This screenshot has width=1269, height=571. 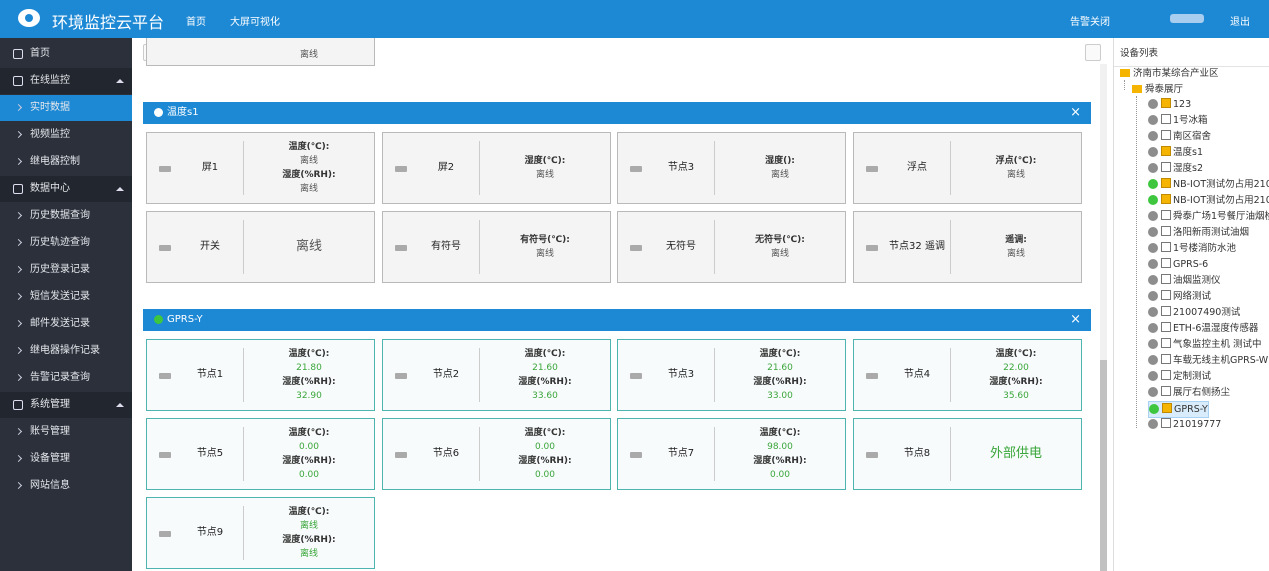 What do you see at coordinates (66, 486) in the screenshot?
I see `menu-item: 网站信息` at bounding box center [66, 486].